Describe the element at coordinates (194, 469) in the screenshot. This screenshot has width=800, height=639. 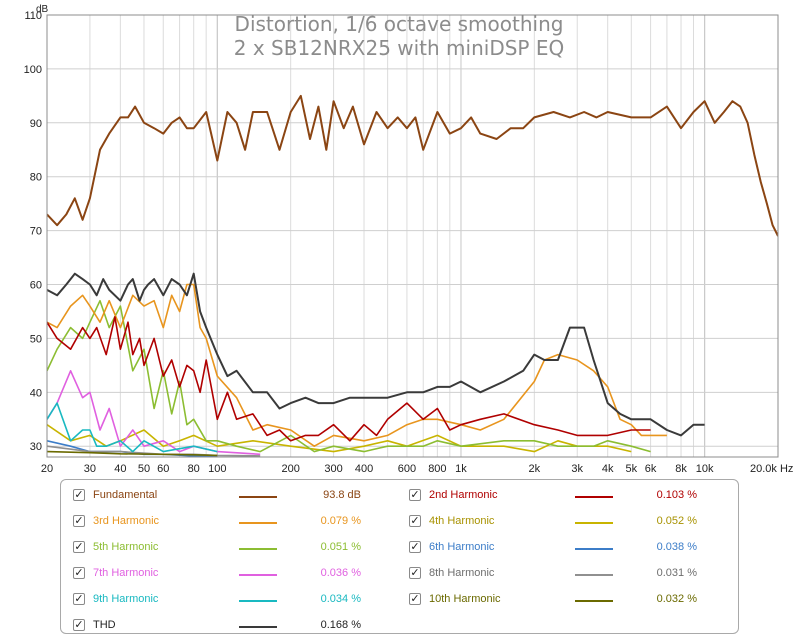
I see `x-tick-label: 80` at that location.